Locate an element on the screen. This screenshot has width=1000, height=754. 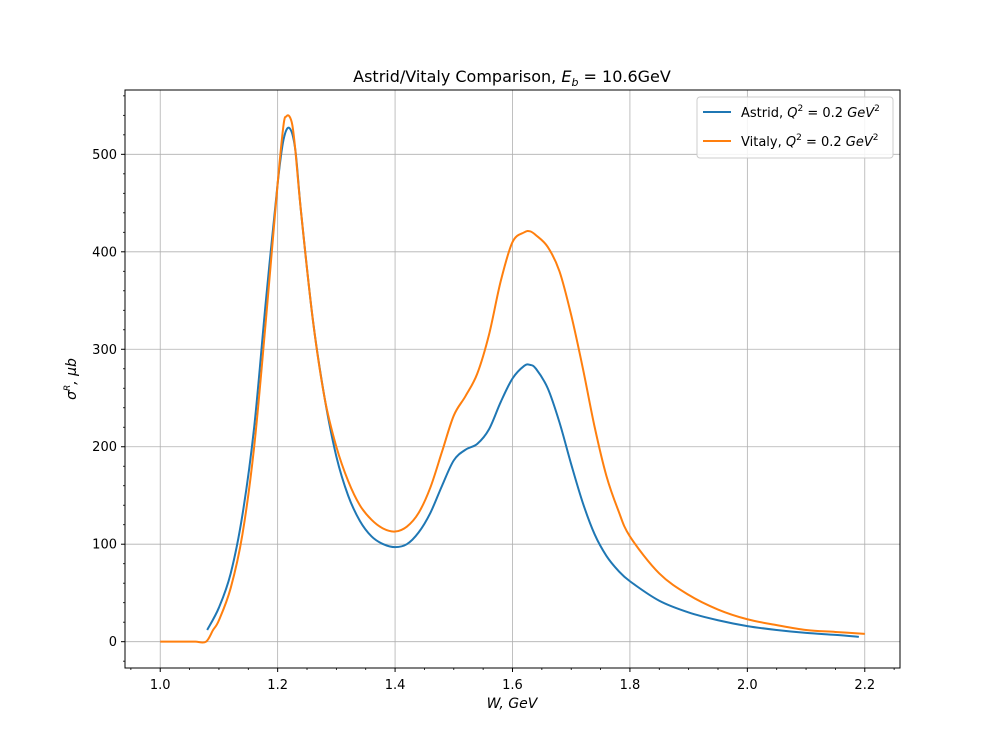
legend-label-astrid: Astrid, Q2 = 0.2 GeV2 is located at coordinates (810, 112).